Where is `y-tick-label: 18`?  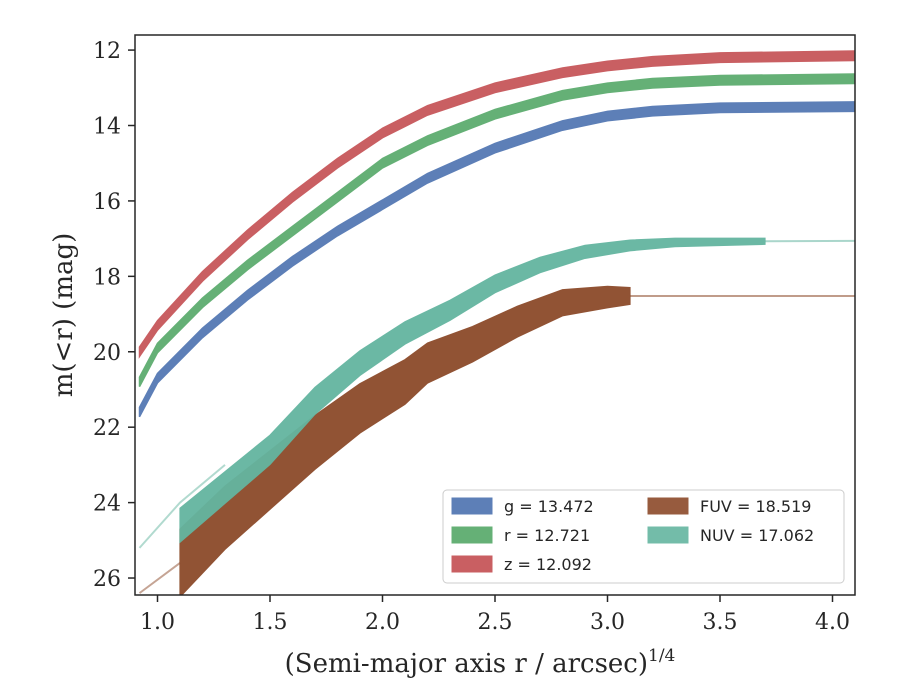 y-tick-label: 18 is located at coordinates (107, 277).